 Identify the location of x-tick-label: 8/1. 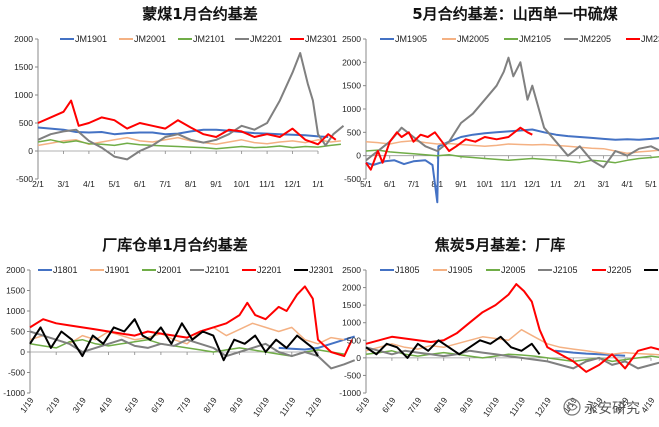
(191, 184).